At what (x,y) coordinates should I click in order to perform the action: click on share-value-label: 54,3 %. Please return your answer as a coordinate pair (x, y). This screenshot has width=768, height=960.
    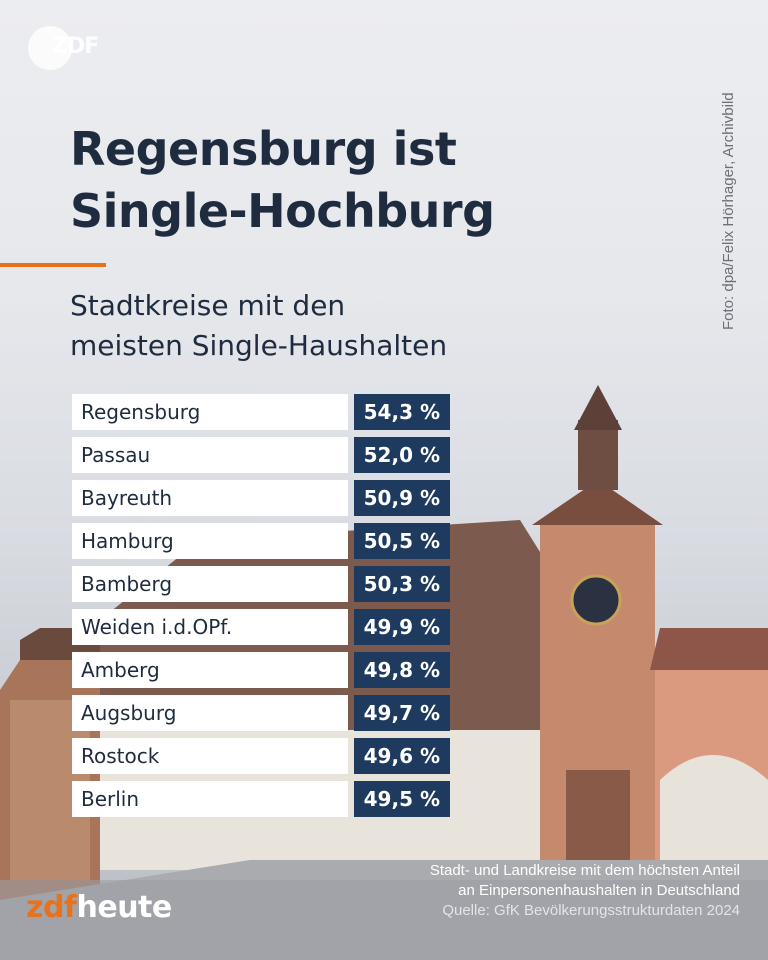
    Looking at the image, I should click on (402, 412).